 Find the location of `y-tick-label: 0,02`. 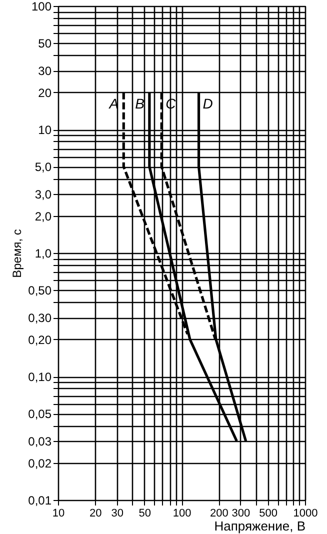

y-tick-label: 0,02 is located at coordinates (40, 463).